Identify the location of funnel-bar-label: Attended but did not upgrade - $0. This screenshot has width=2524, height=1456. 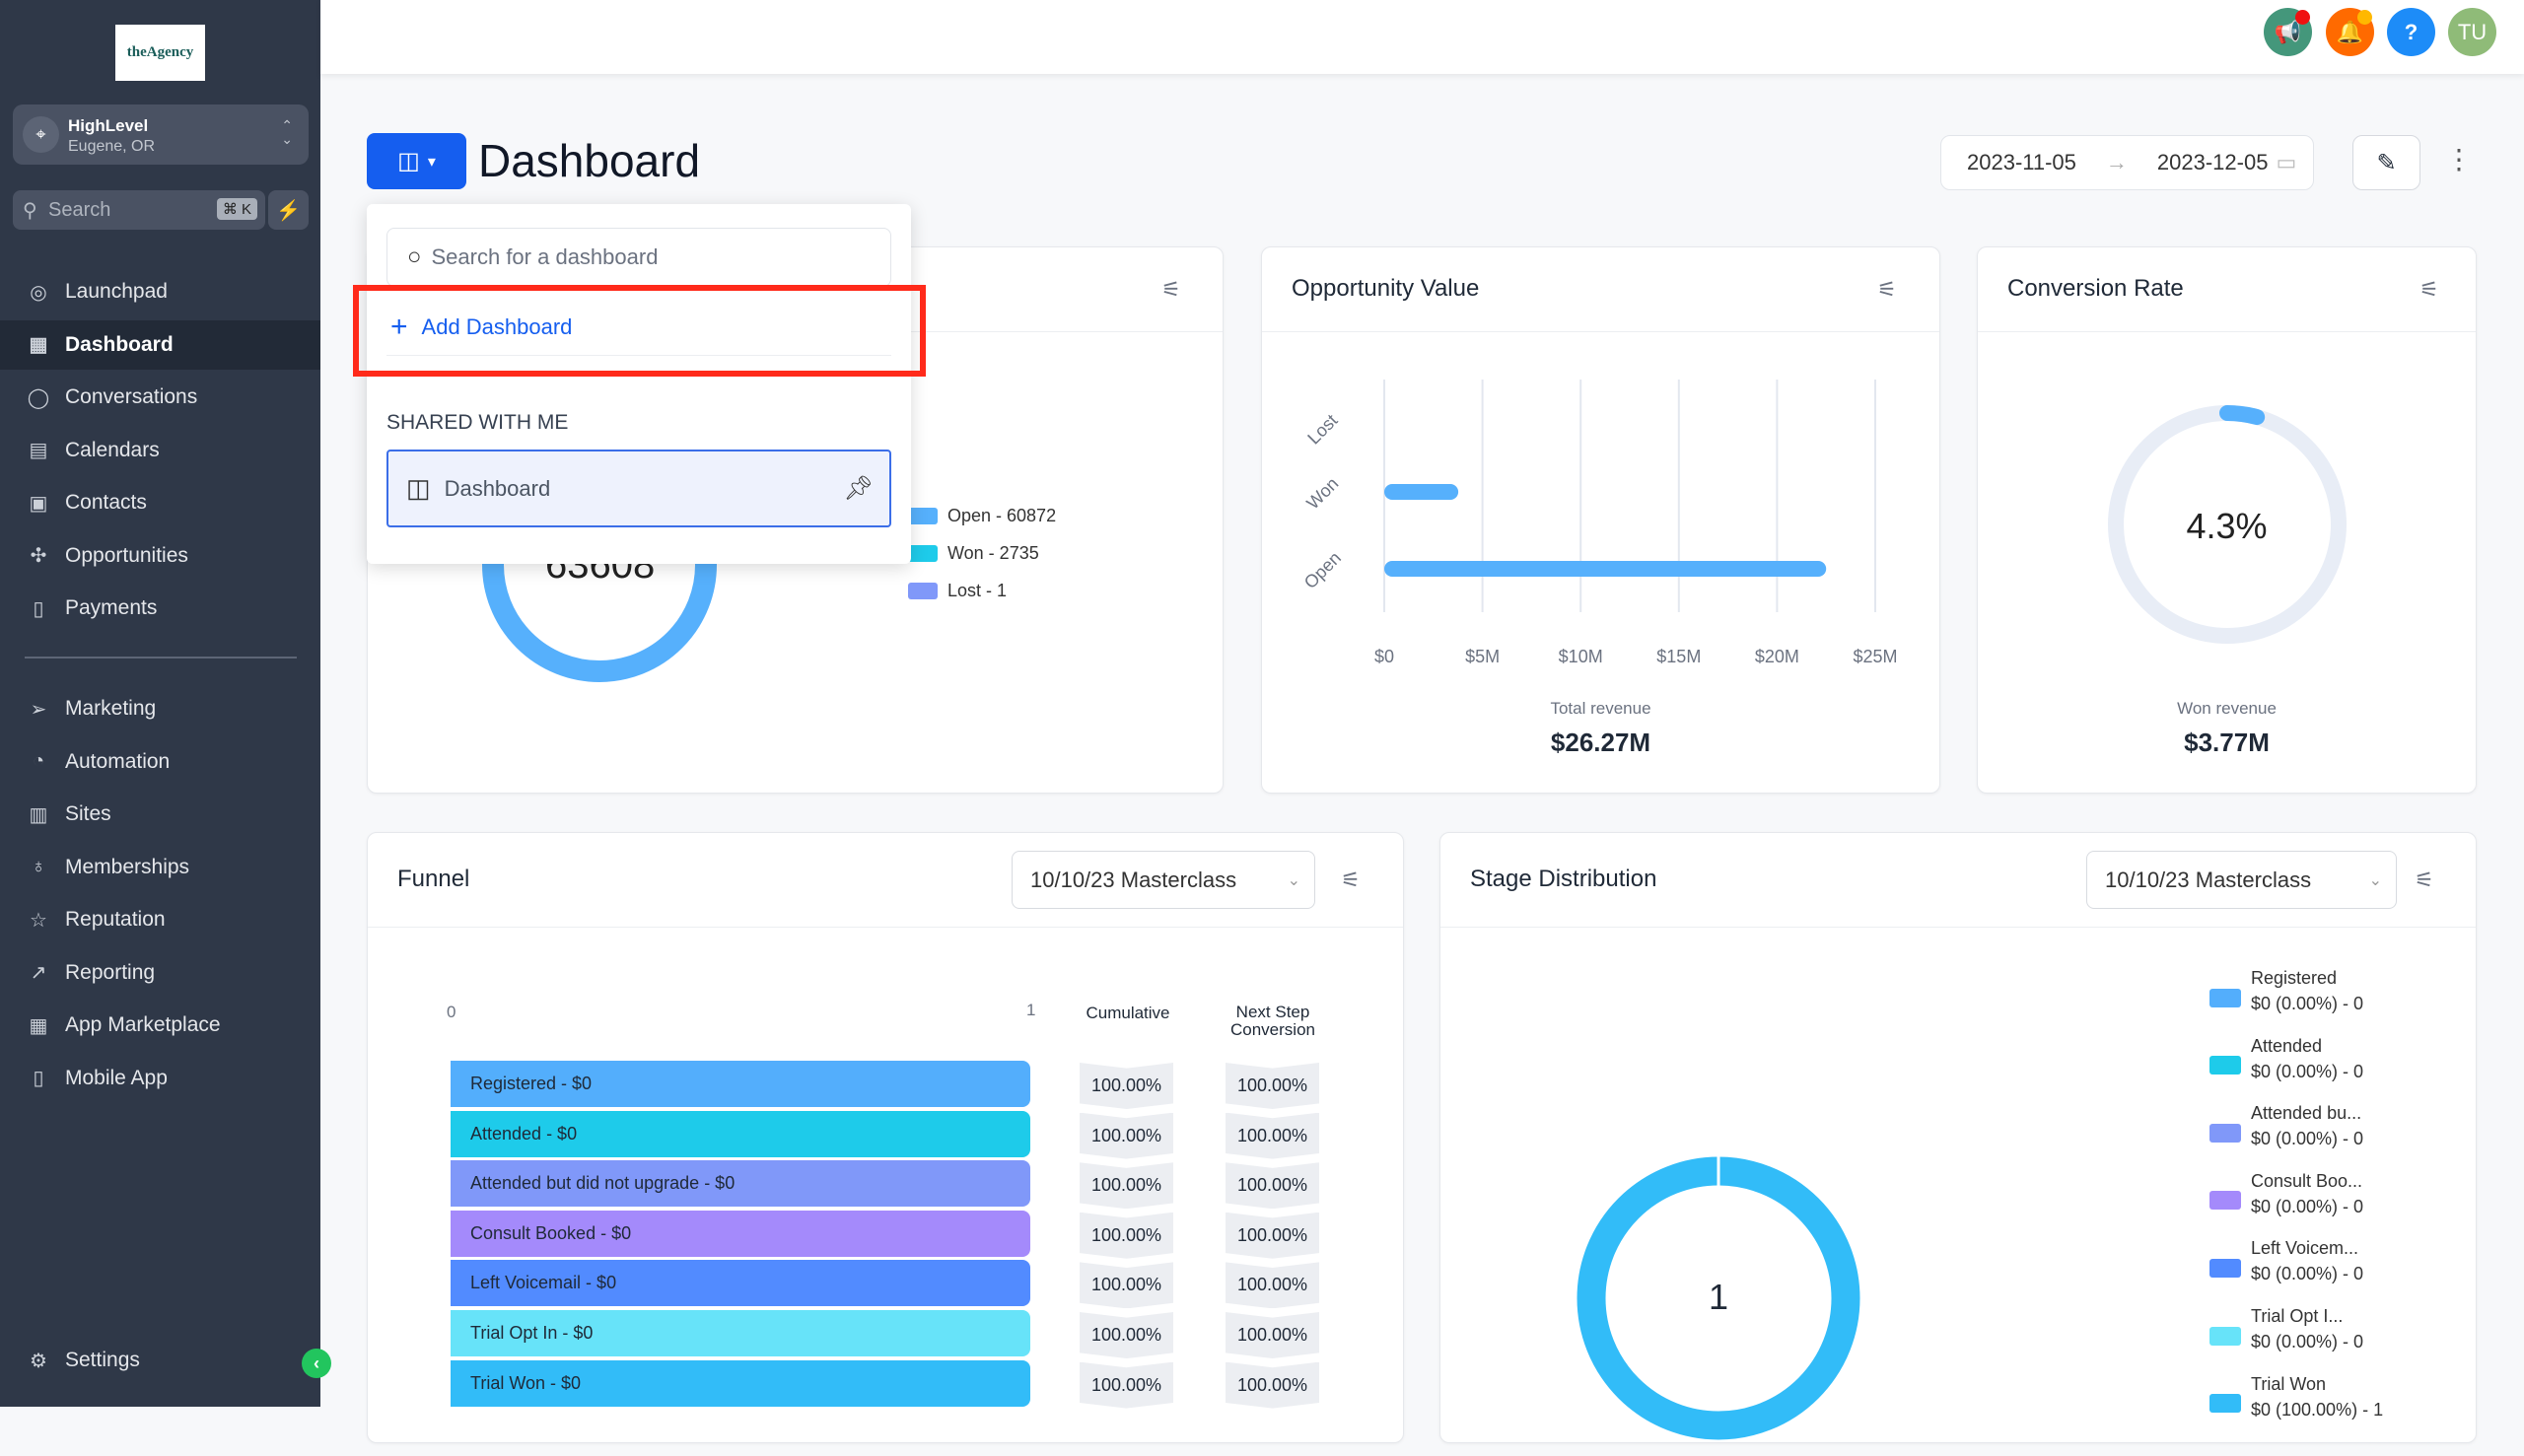
(603, 1183).